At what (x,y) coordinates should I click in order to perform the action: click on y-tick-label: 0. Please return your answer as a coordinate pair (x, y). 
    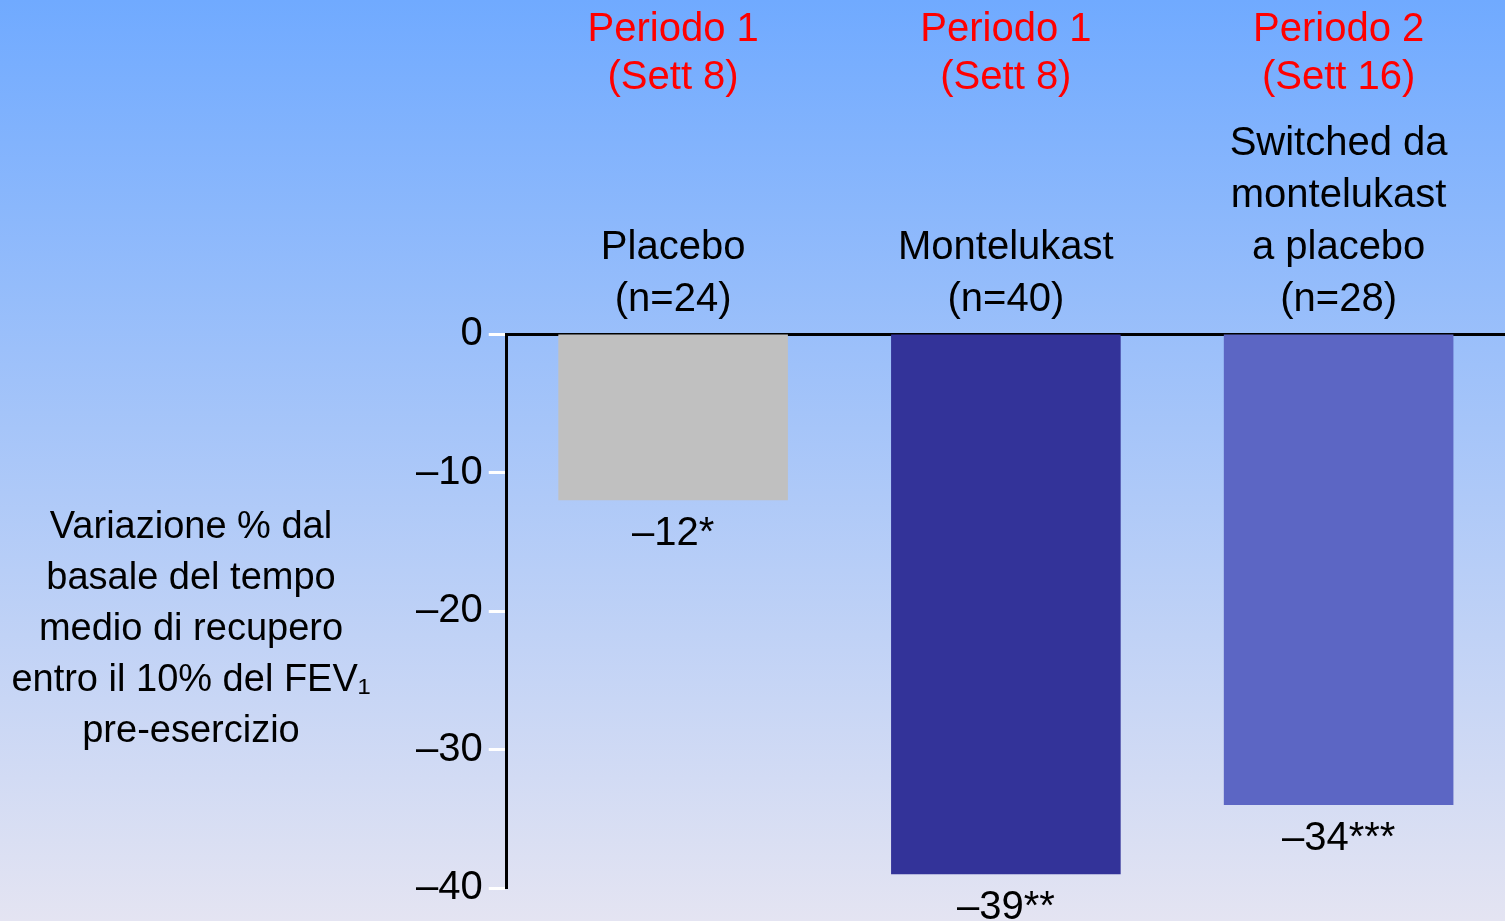
    Looking at the image, I should click on (471, 331).